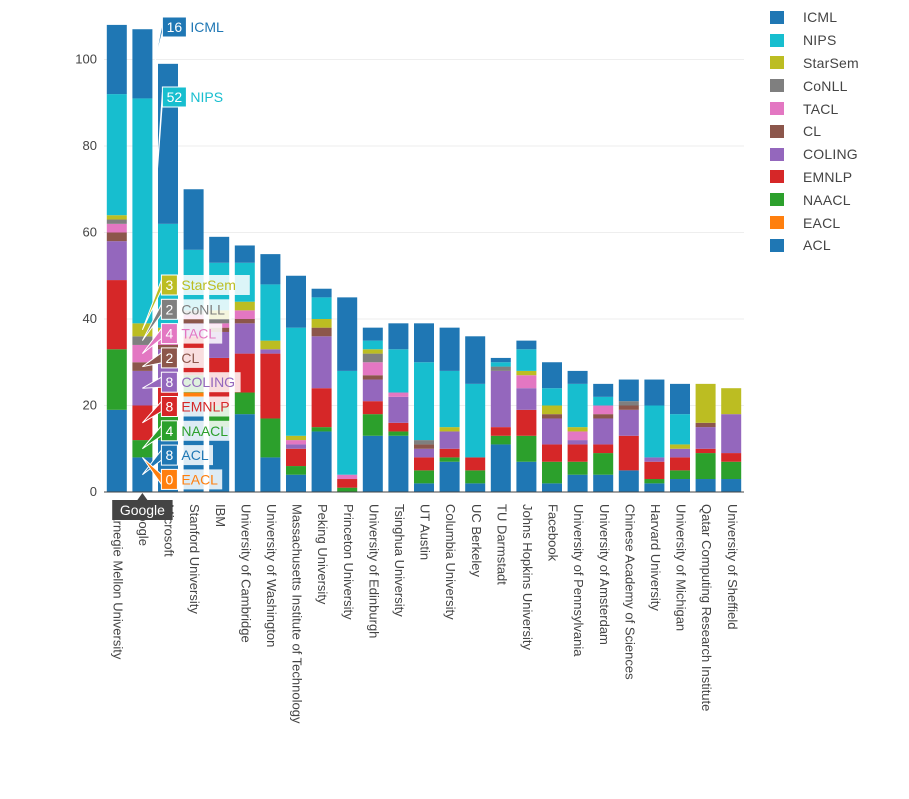 The height and width of the screenshot is (799, 909). What do you see at coordinates (321, 323) in the screenshot?
I see `bar-segment-starsem-peking-university` at bounding box center [321, 323].